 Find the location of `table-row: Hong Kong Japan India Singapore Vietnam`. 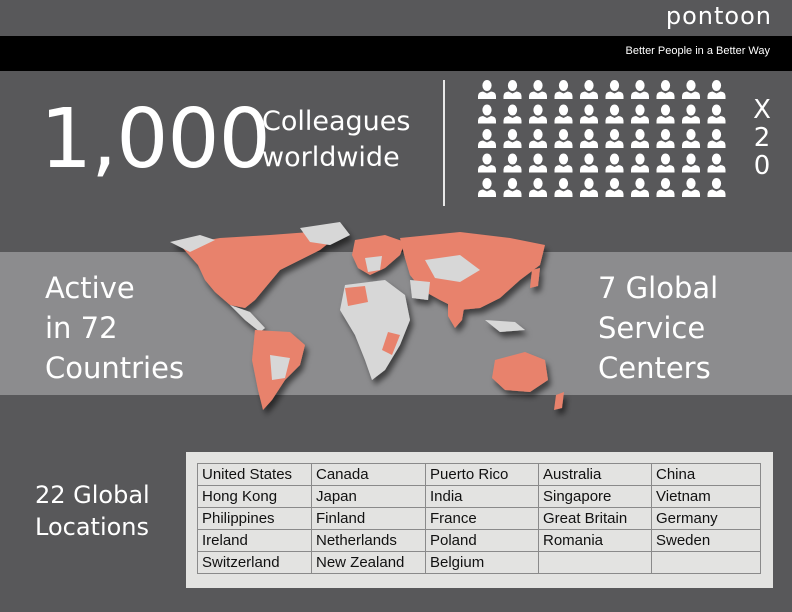

table-row: Hong Kong Japan India Singapore Vietnam is located at coordinates (479, 496).